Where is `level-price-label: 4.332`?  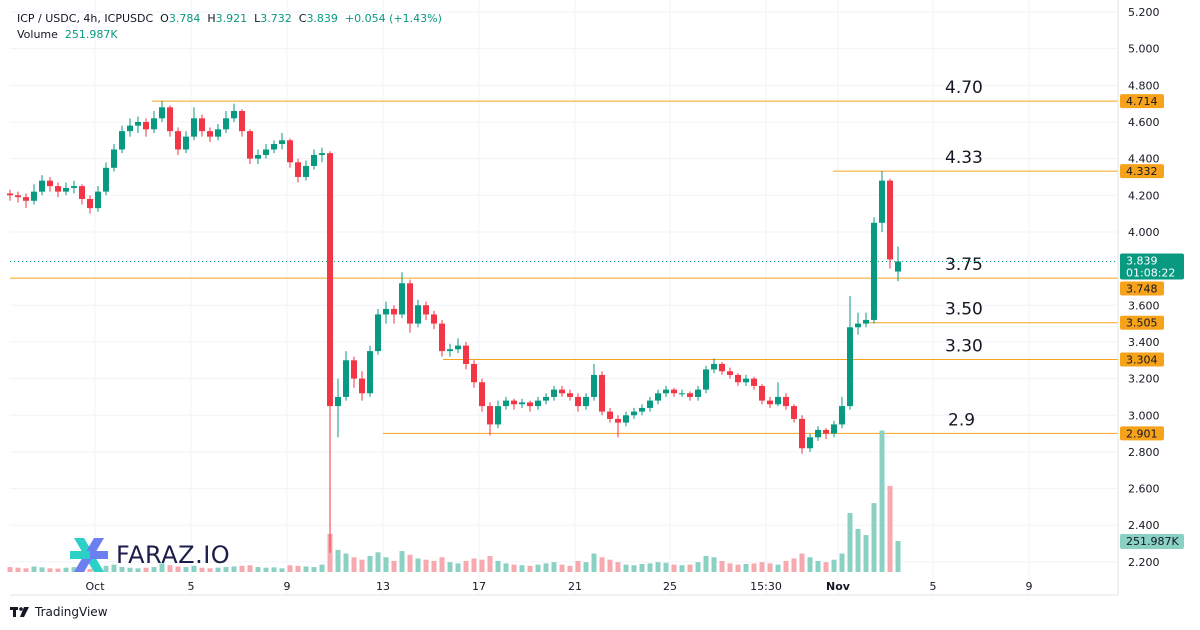
level-price-label: 4.332 is located at coordinates (1142, 171).